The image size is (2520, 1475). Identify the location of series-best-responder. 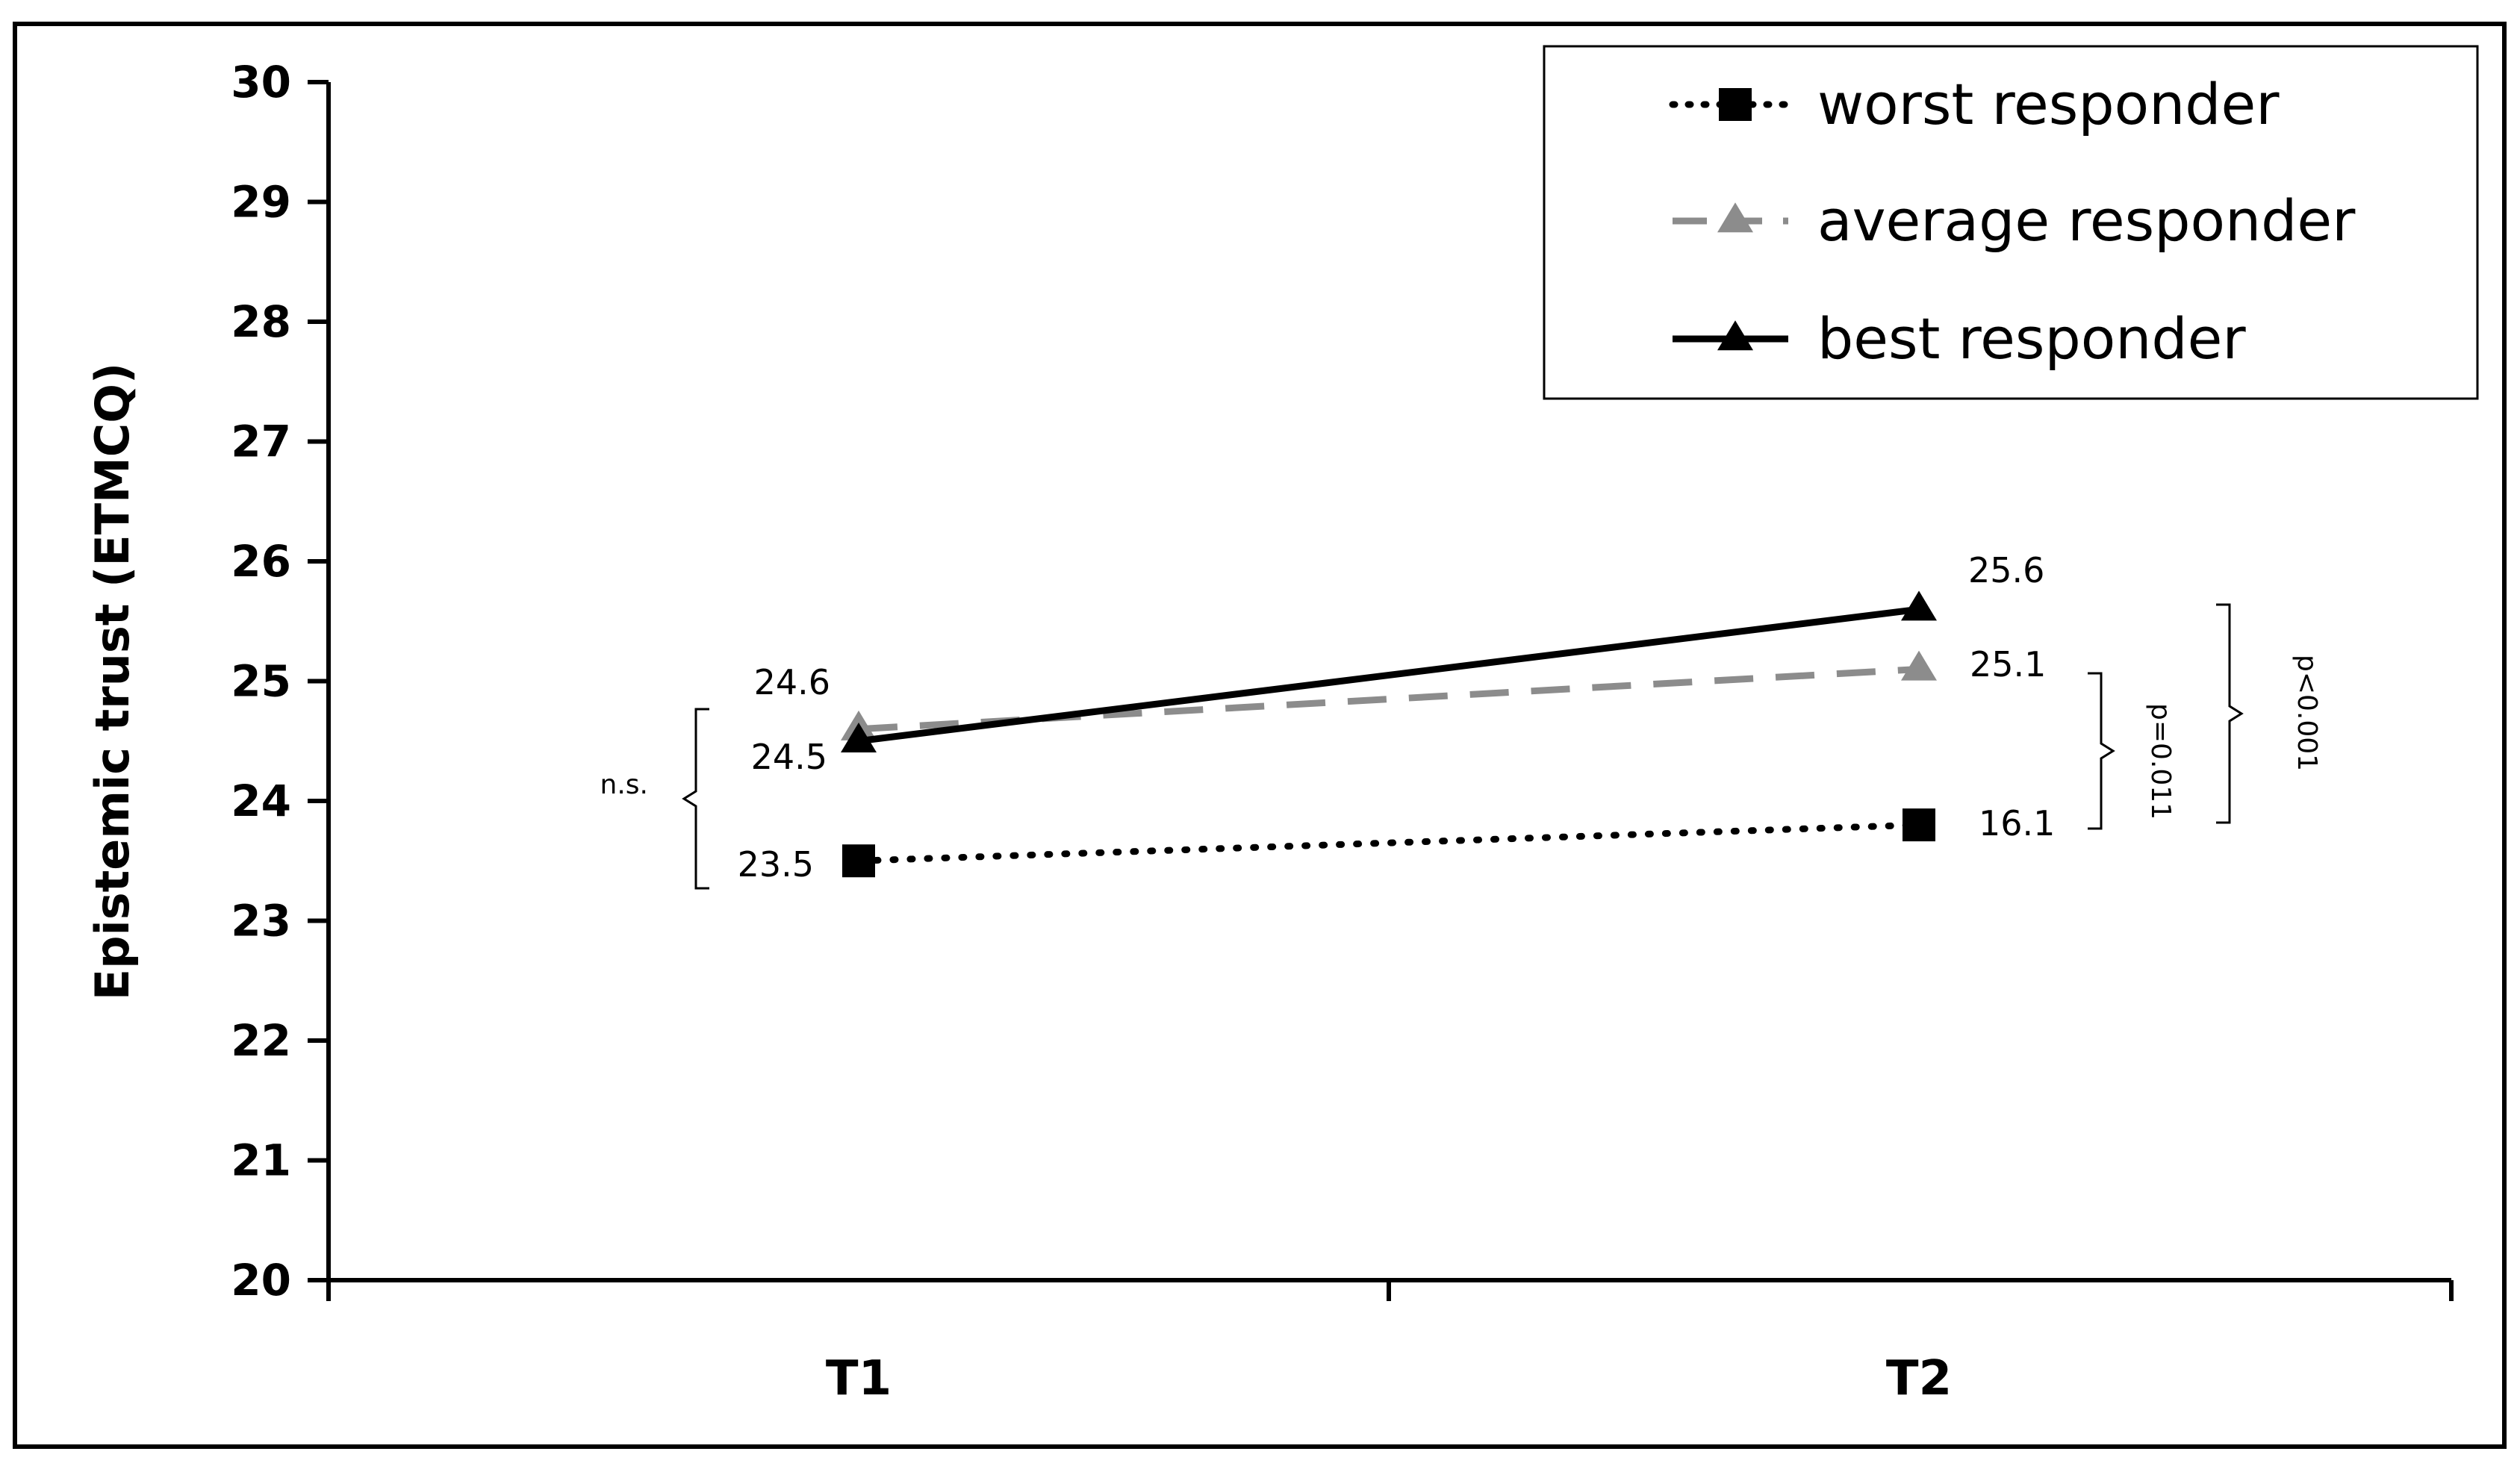
(1389, 671).